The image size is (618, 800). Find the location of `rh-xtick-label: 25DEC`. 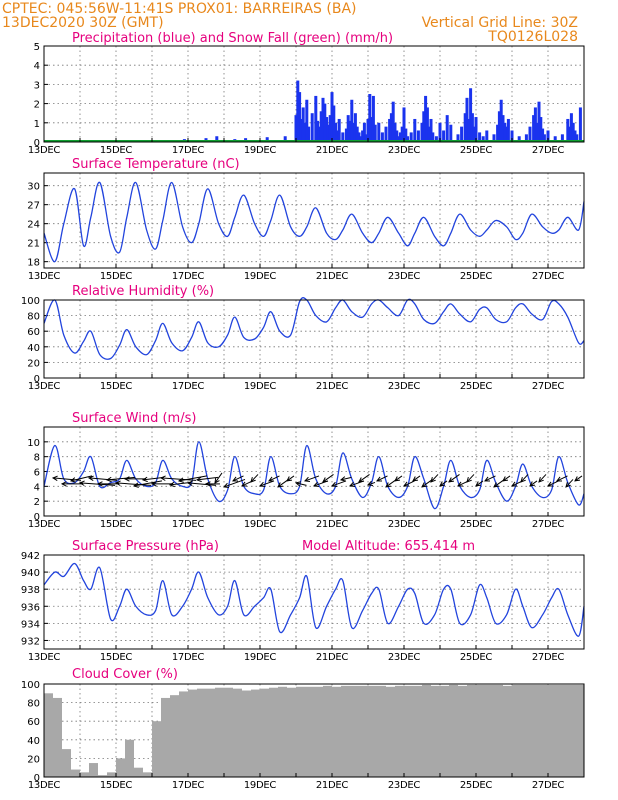

rh-xtick-label: 25DEC is located at coordinates (476, 386).